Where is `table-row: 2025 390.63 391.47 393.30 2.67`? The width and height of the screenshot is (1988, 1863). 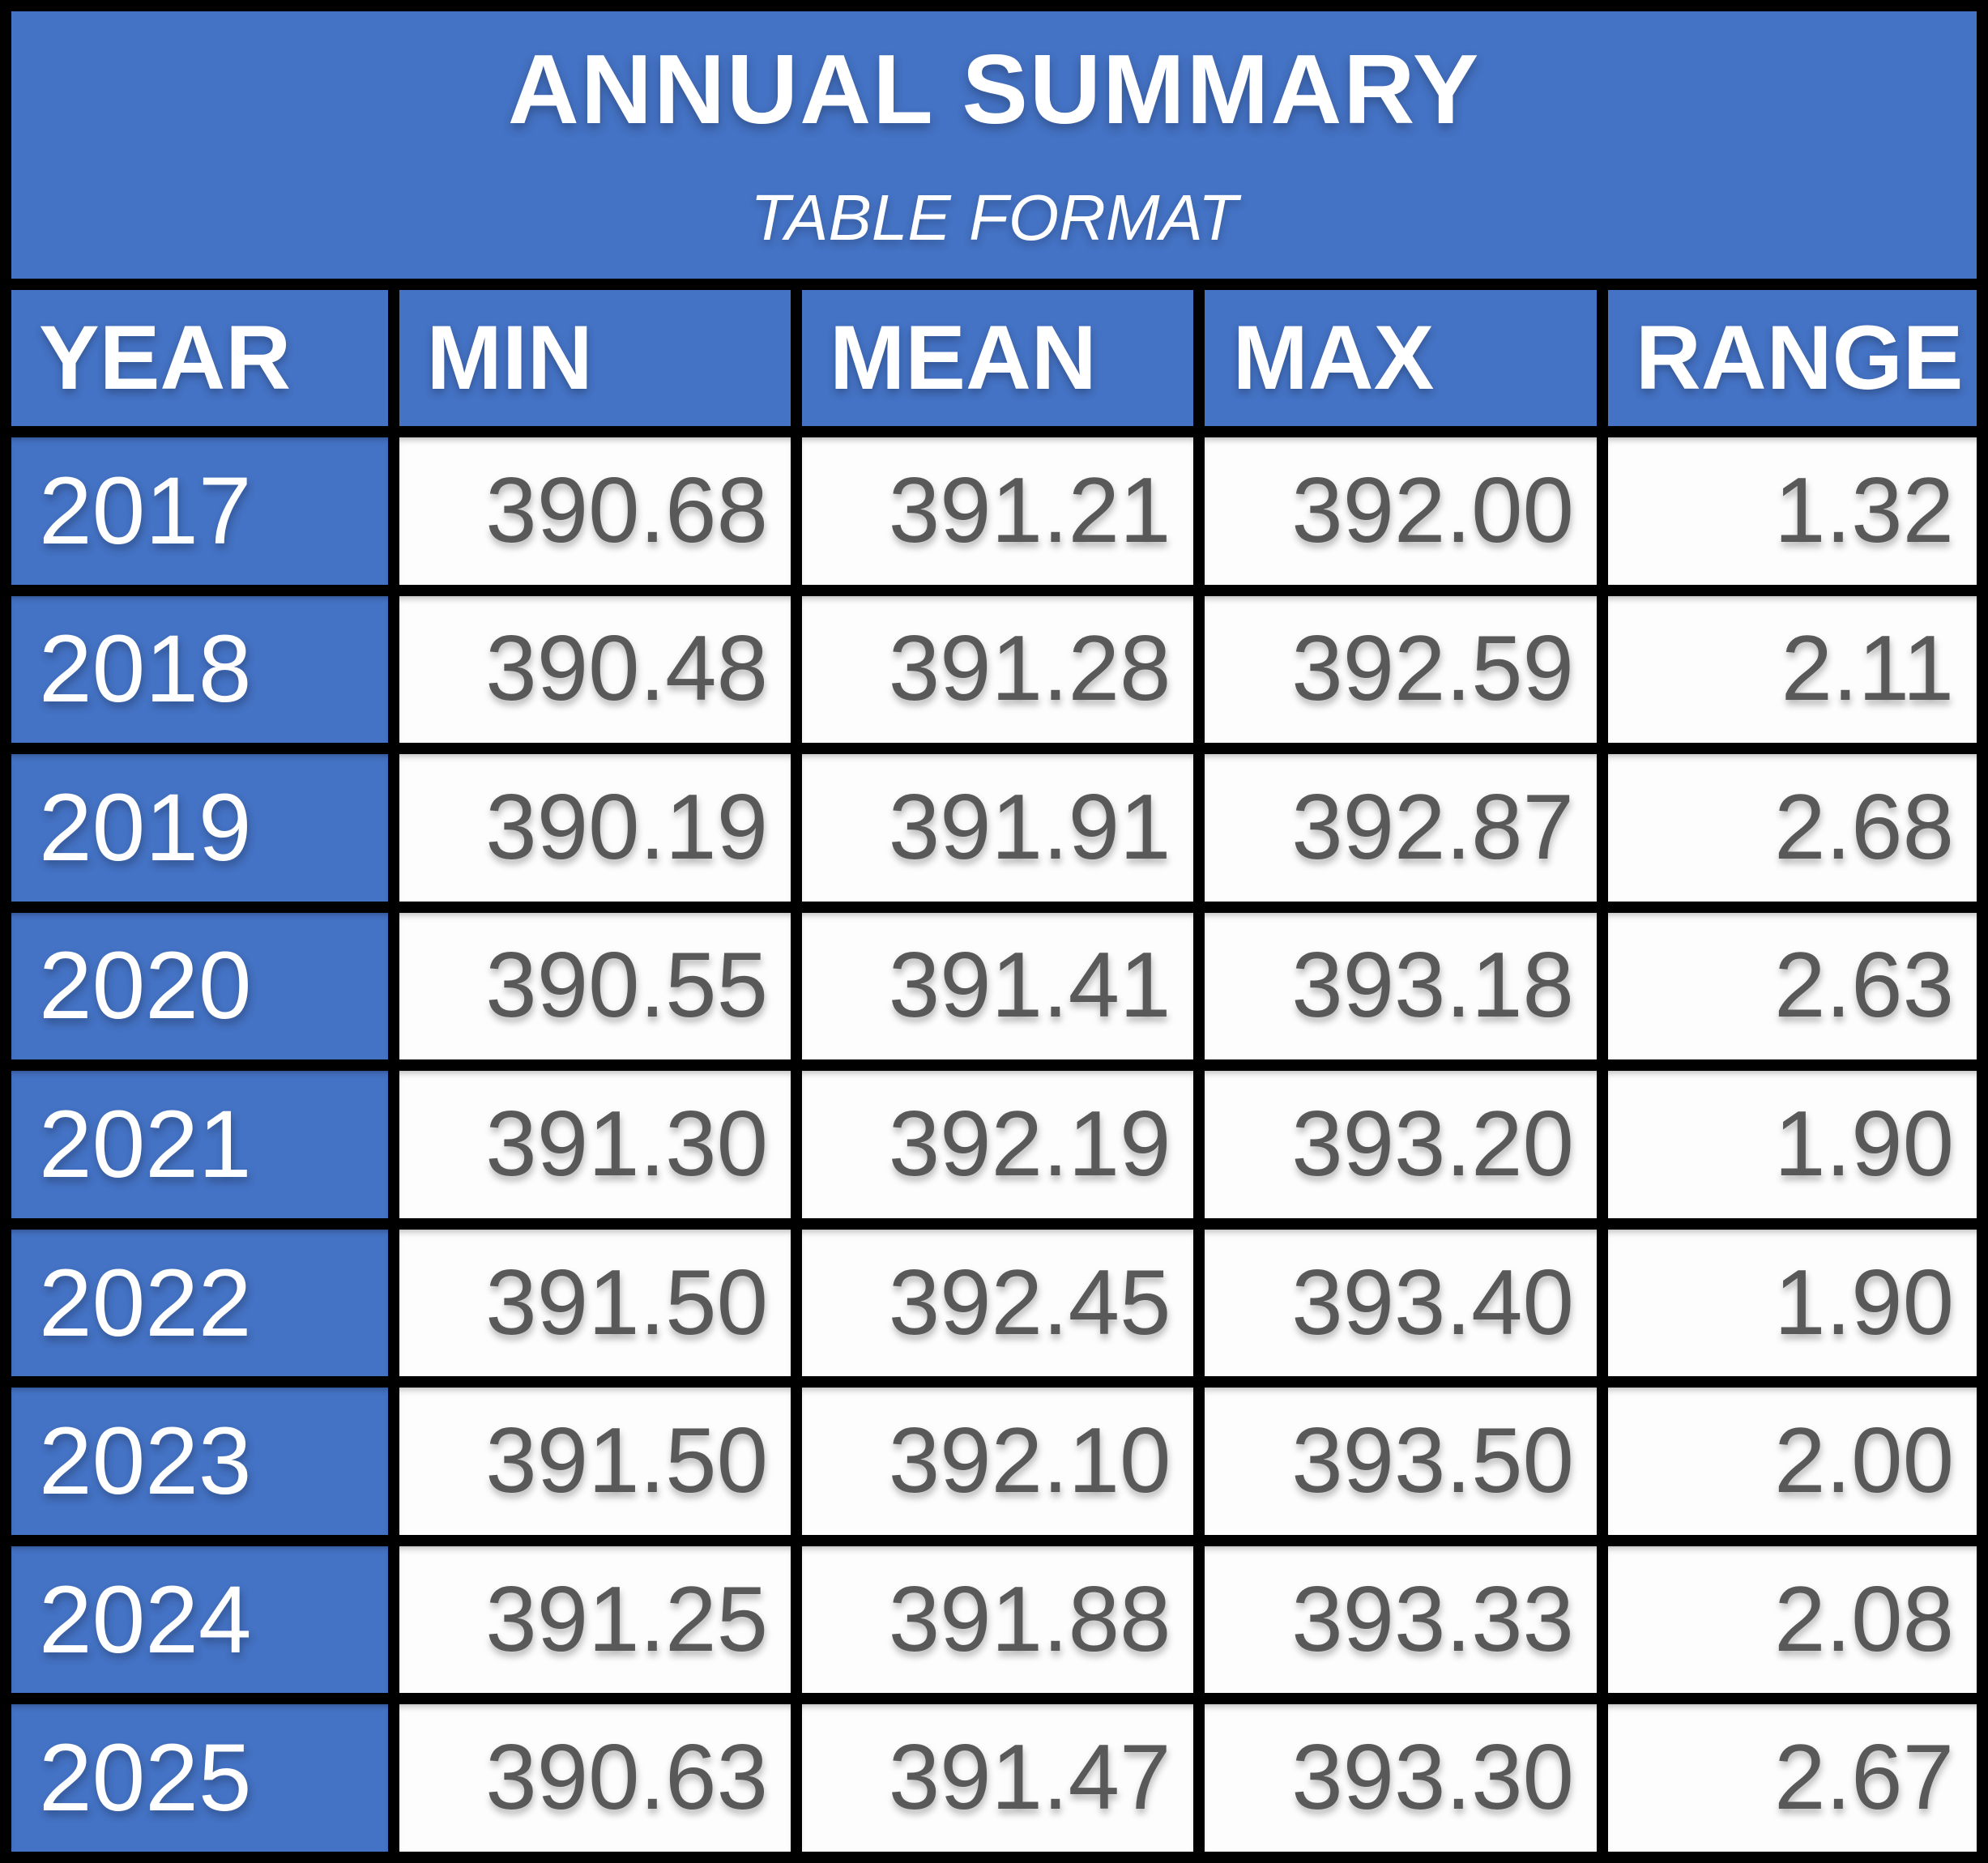 table-row: 2025 390.63 391.47 393.30 2.67 is located at coordinates (994, 1778).